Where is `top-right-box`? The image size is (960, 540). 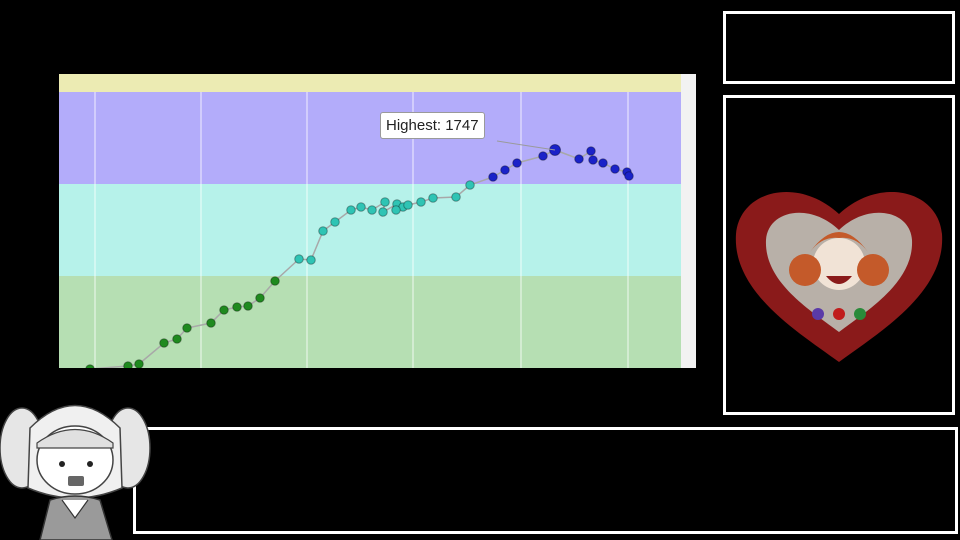 top-right-box is located at coordinates (839, 47).